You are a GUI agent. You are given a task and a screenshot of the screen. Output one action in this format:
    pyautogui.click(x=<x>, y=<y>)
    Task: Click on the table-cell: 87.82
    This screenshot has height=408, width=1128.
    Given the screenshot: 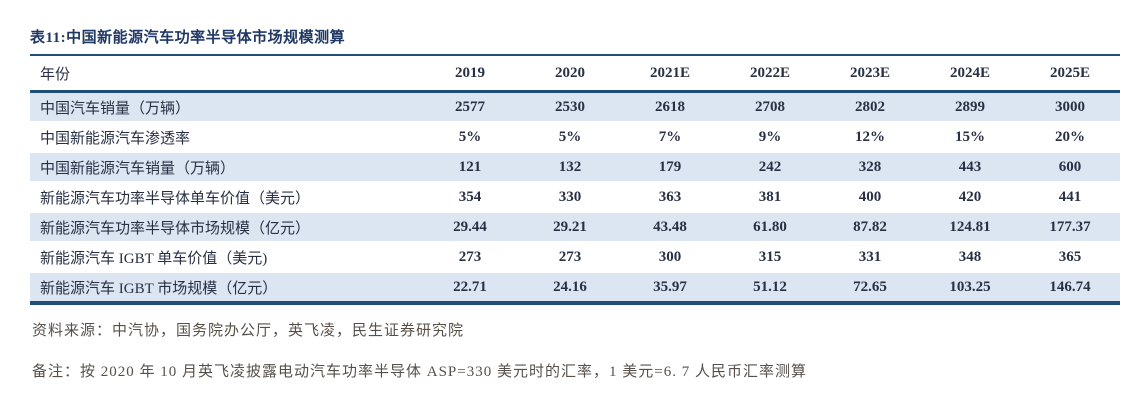 What is the action you would take?
    pyautogui.click(x=870, y=227)
    